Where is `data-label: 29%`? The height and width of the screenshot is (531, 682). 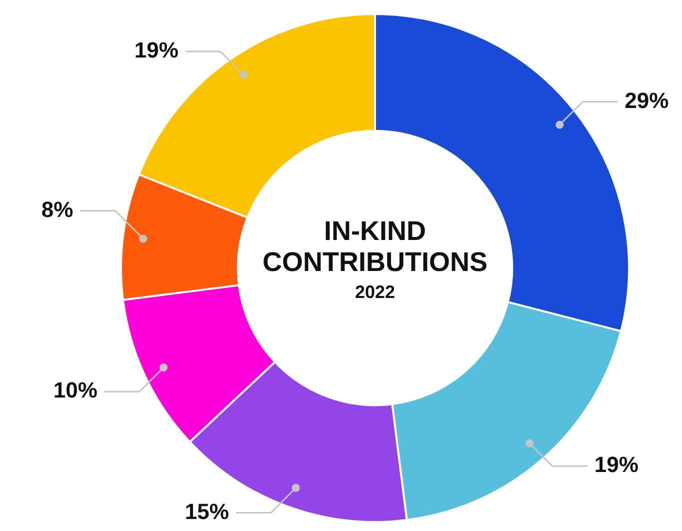 data-label: 29% is located at coordinates (646, 100).